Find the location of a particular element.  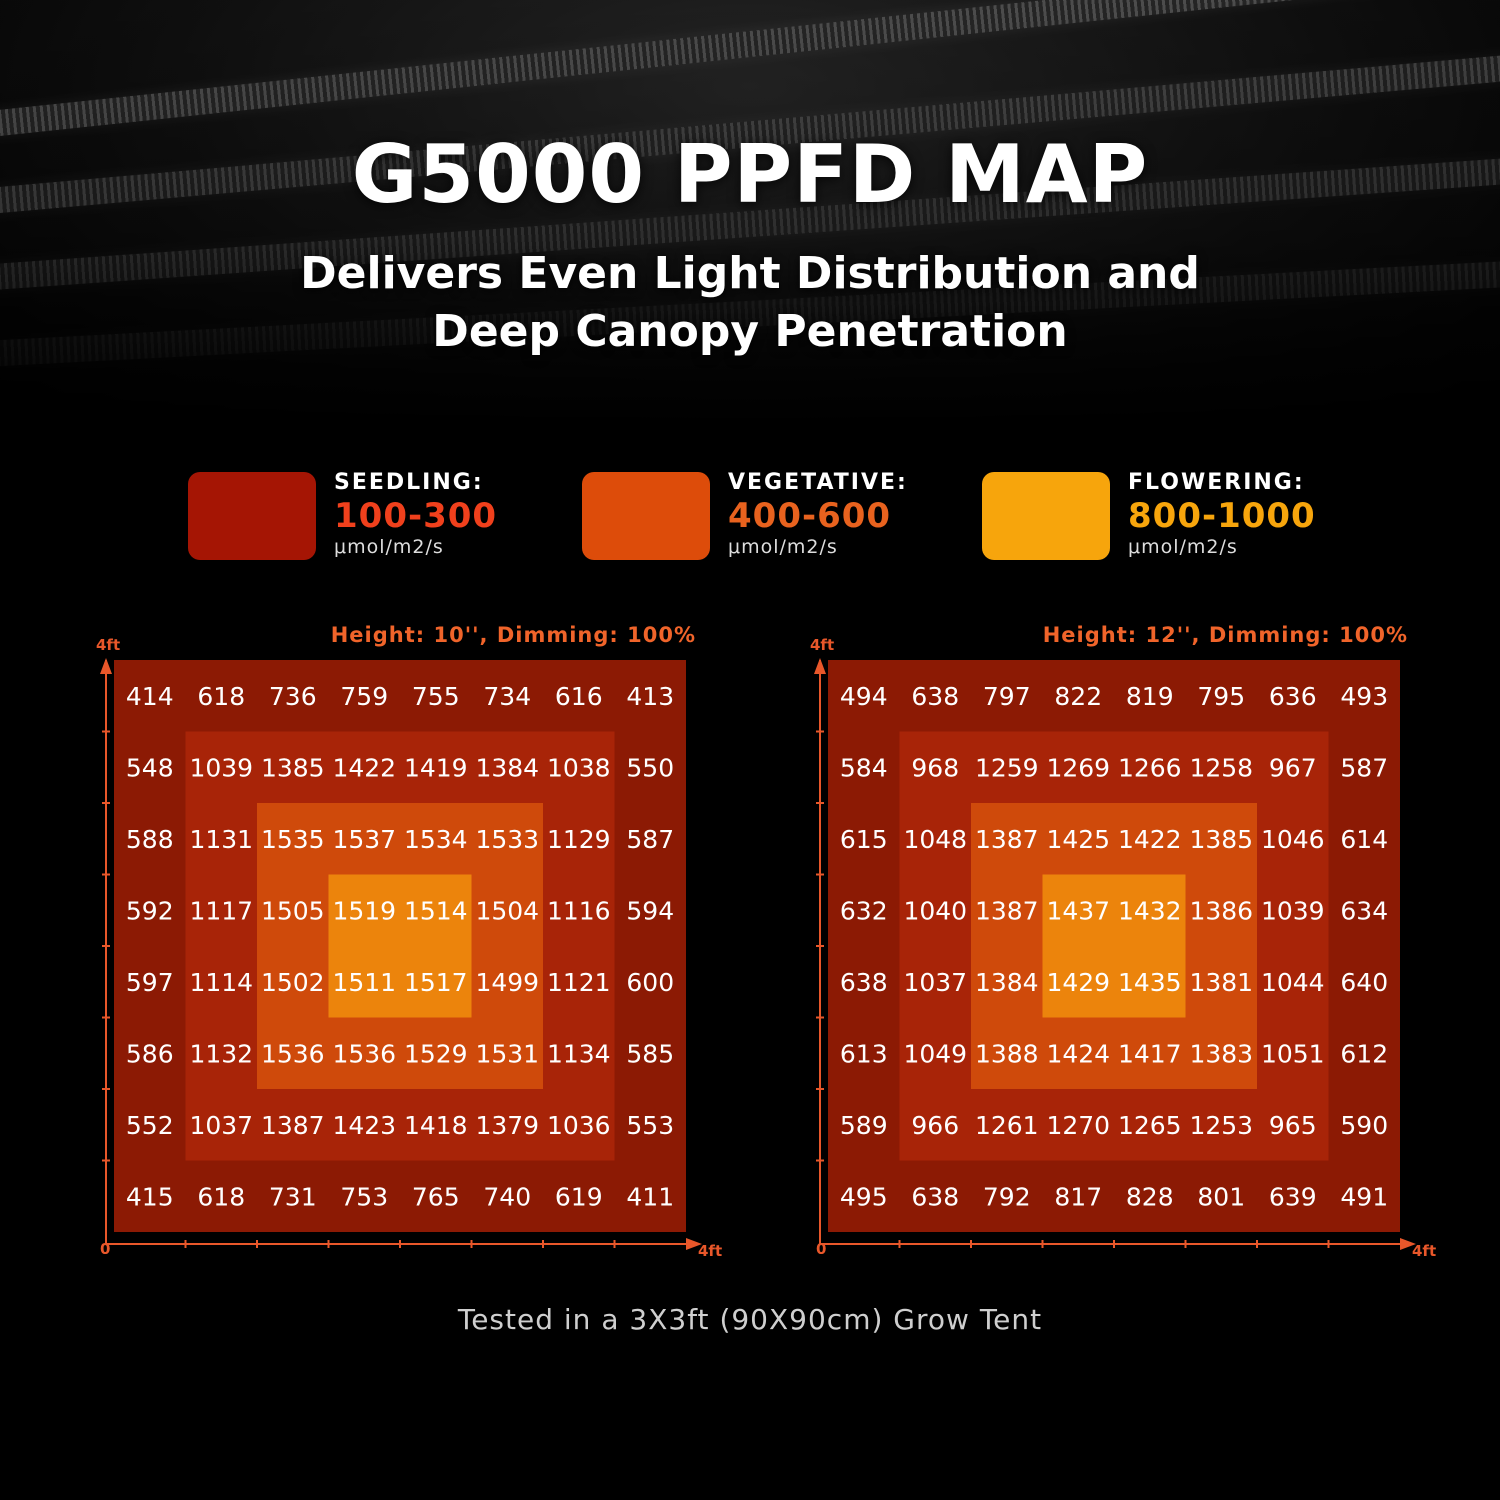

cell-value: 612 is located at coordinates (1364, 1053).